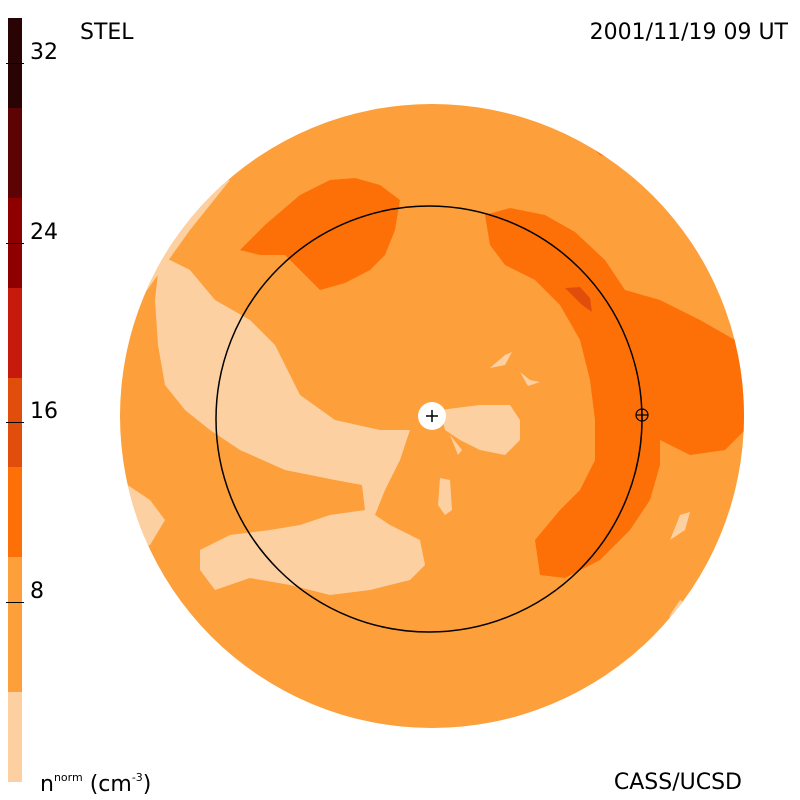 This screenshot has width=800, height=800. Describe the element at coordinates (107, 32) in the screenshot. I see `source-label: STEL` at that location.